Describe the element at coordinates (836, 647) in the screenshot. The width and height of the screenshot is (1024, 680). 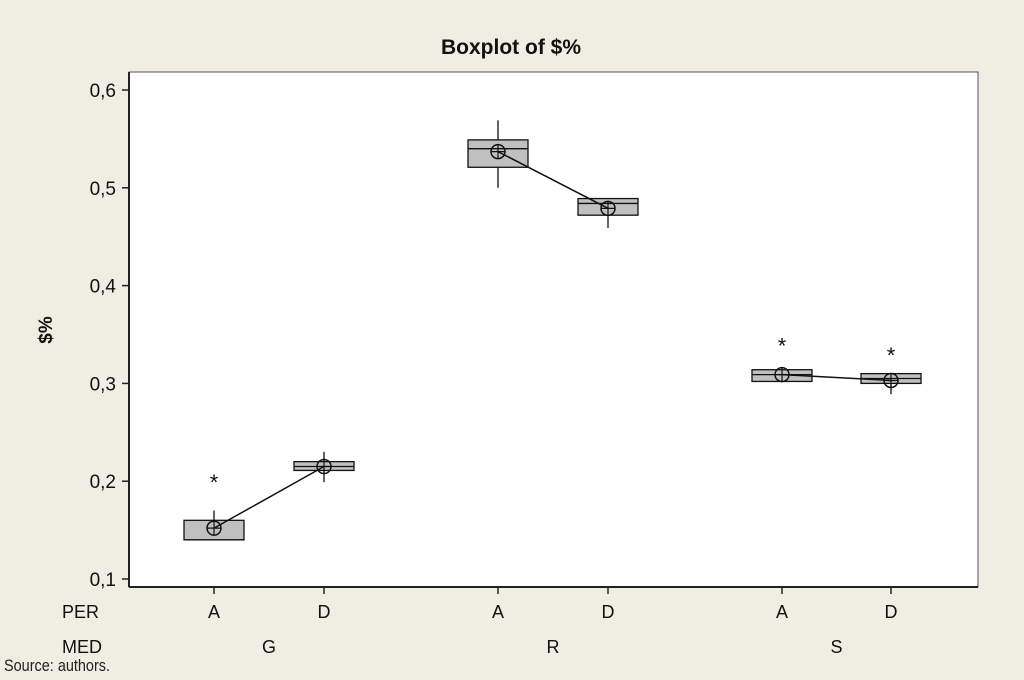
I see `med-label: S` at that location.